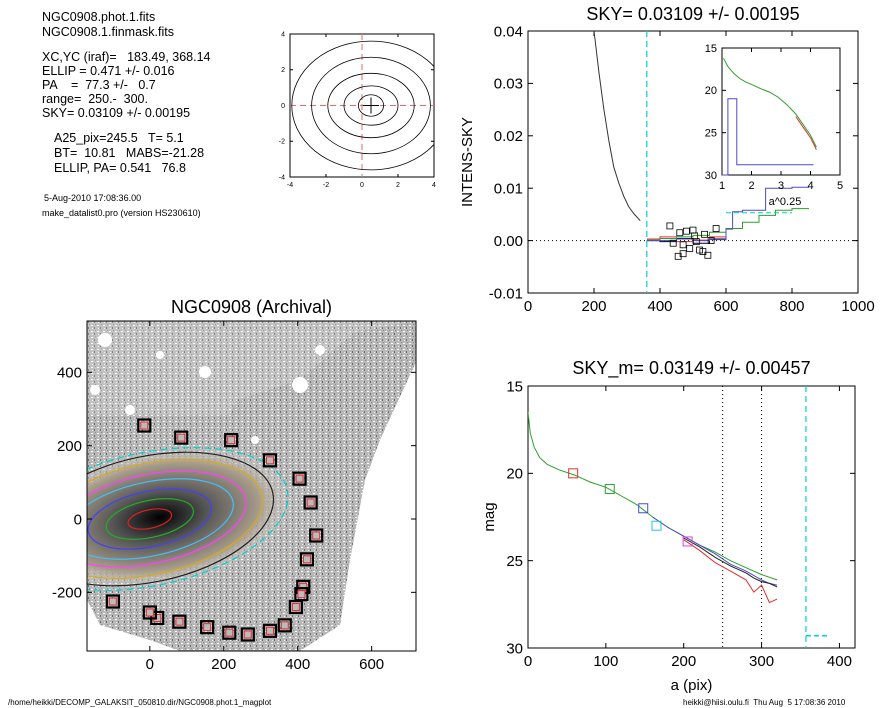  Describe the element at coordinates (508, 84) in the screenshot. I see `y-tick-label: 0.03` at that location.